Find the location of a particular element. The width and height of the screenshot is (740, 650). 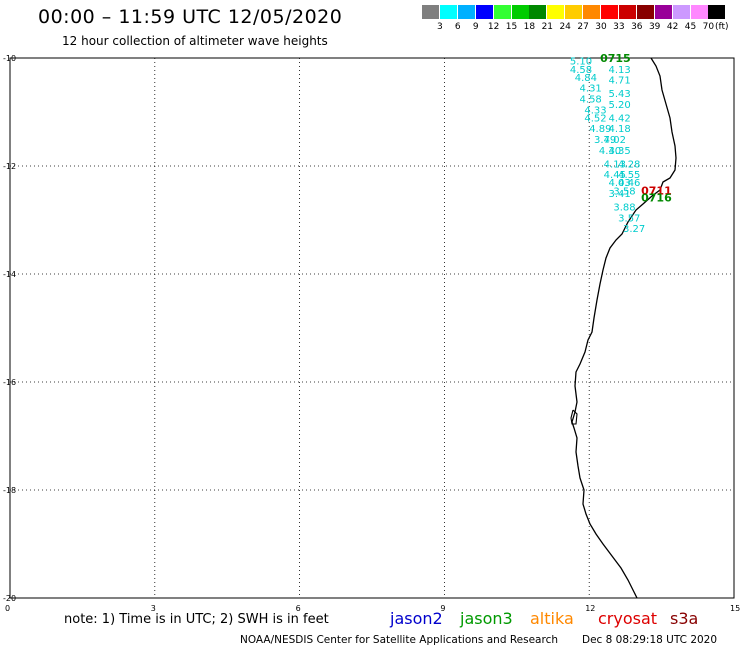

legend-label: 3 is located at coordinates (440, 27).